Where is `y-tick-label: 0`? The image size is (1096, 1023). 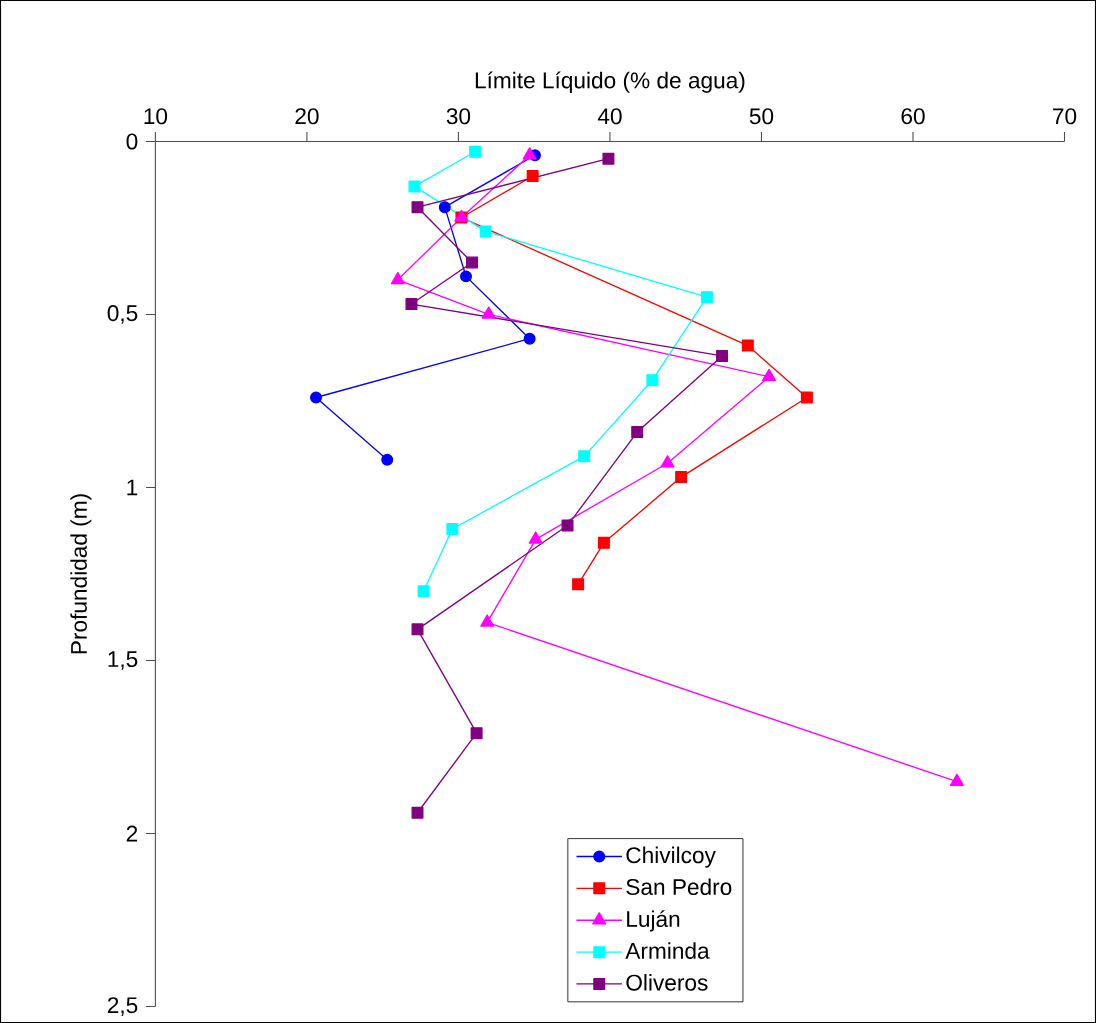 y-tick-label: 0 is located at coordinates (132, 141).